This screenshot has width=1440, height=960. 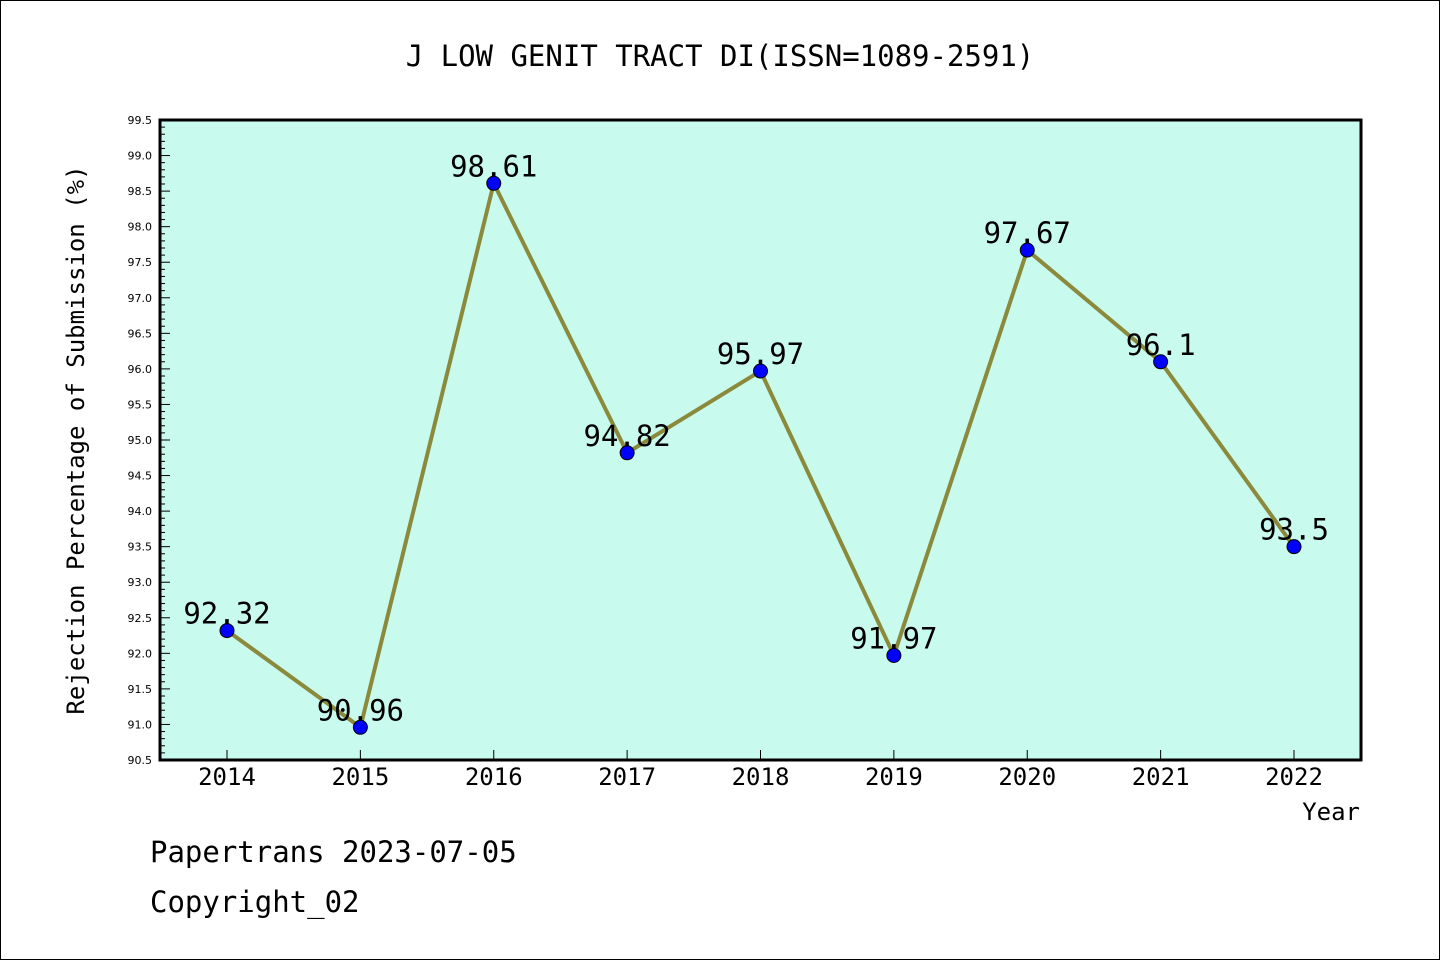 I want to click on footer-date: Papertrans 2023-07-05, so click(x=333, y=852).